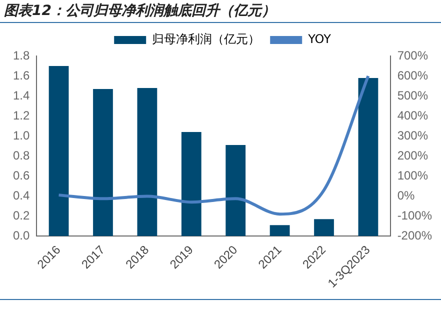 The height and width of the screenshot is (323, 441). What do you see at coordinates (412, 155) in the screenshot?
I see `y2-tick-label: 200%` at bounding box center [412, 155].